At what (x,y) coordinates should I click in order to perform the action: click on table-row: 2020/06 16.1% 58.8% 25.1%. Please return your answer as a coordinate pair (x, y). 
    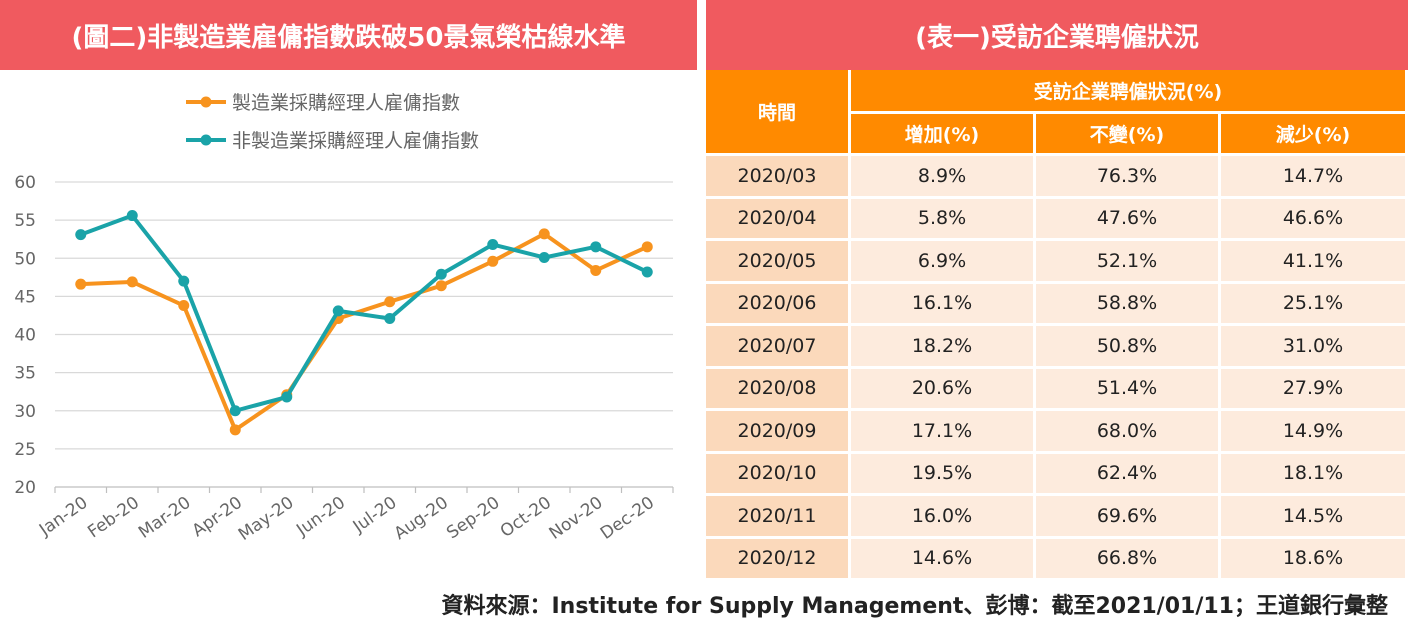
    Looking at the image, I should click on (1057, 304).